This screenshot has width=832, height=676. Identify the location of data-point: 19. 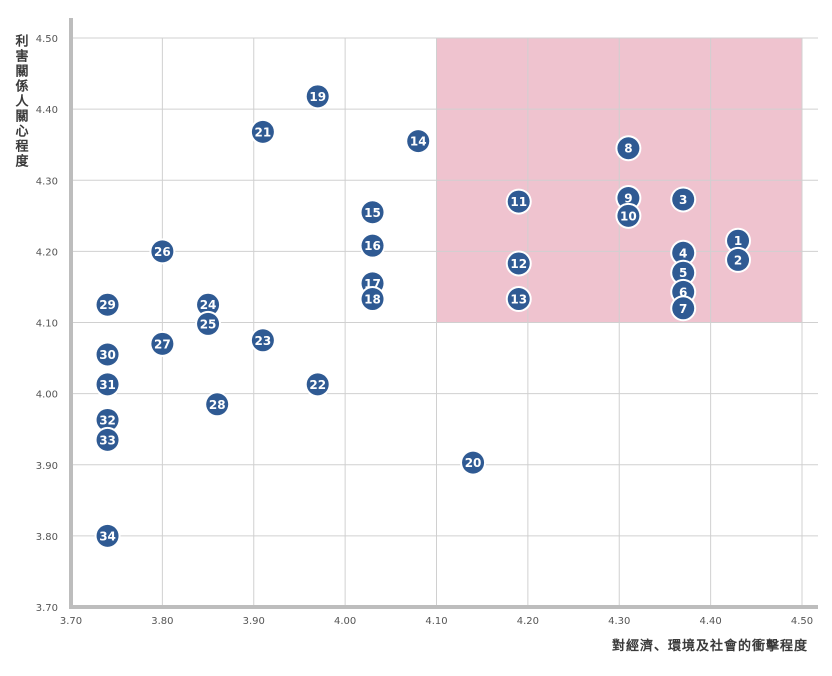
(317, 96).